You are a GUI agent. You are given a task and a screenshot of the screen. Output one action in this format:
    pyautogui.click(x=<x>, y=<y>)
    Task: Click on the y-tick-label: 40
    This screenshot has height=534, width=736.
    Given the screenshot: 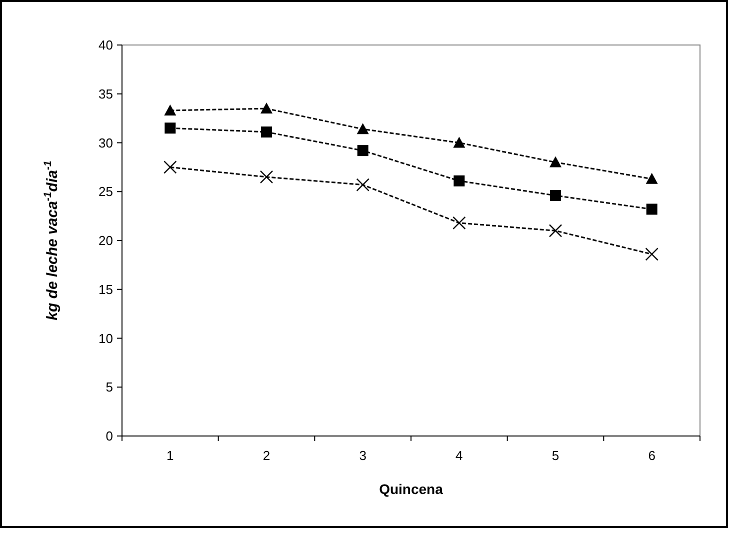 What is the action you would take?
    pyautogui.click(x=105, y=45)
    